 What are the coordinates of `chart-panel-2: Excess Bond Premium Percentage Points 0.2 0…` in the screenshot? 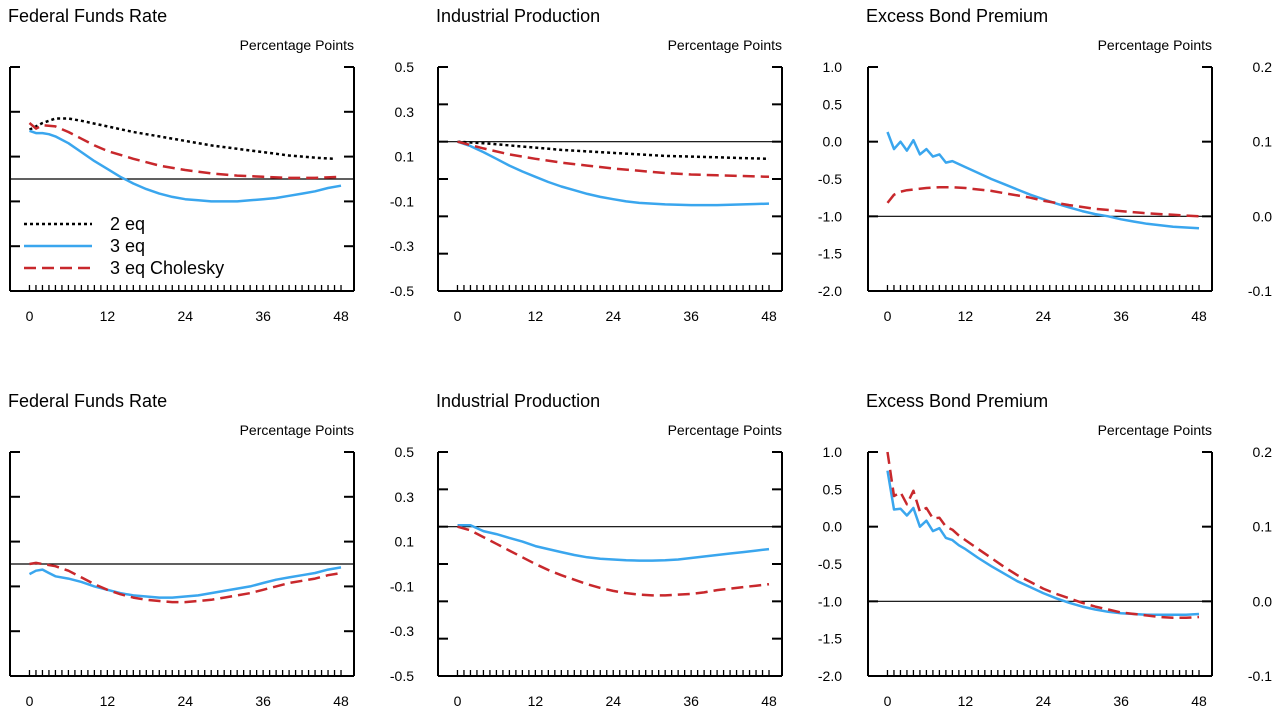 It's located at (1069, 165).